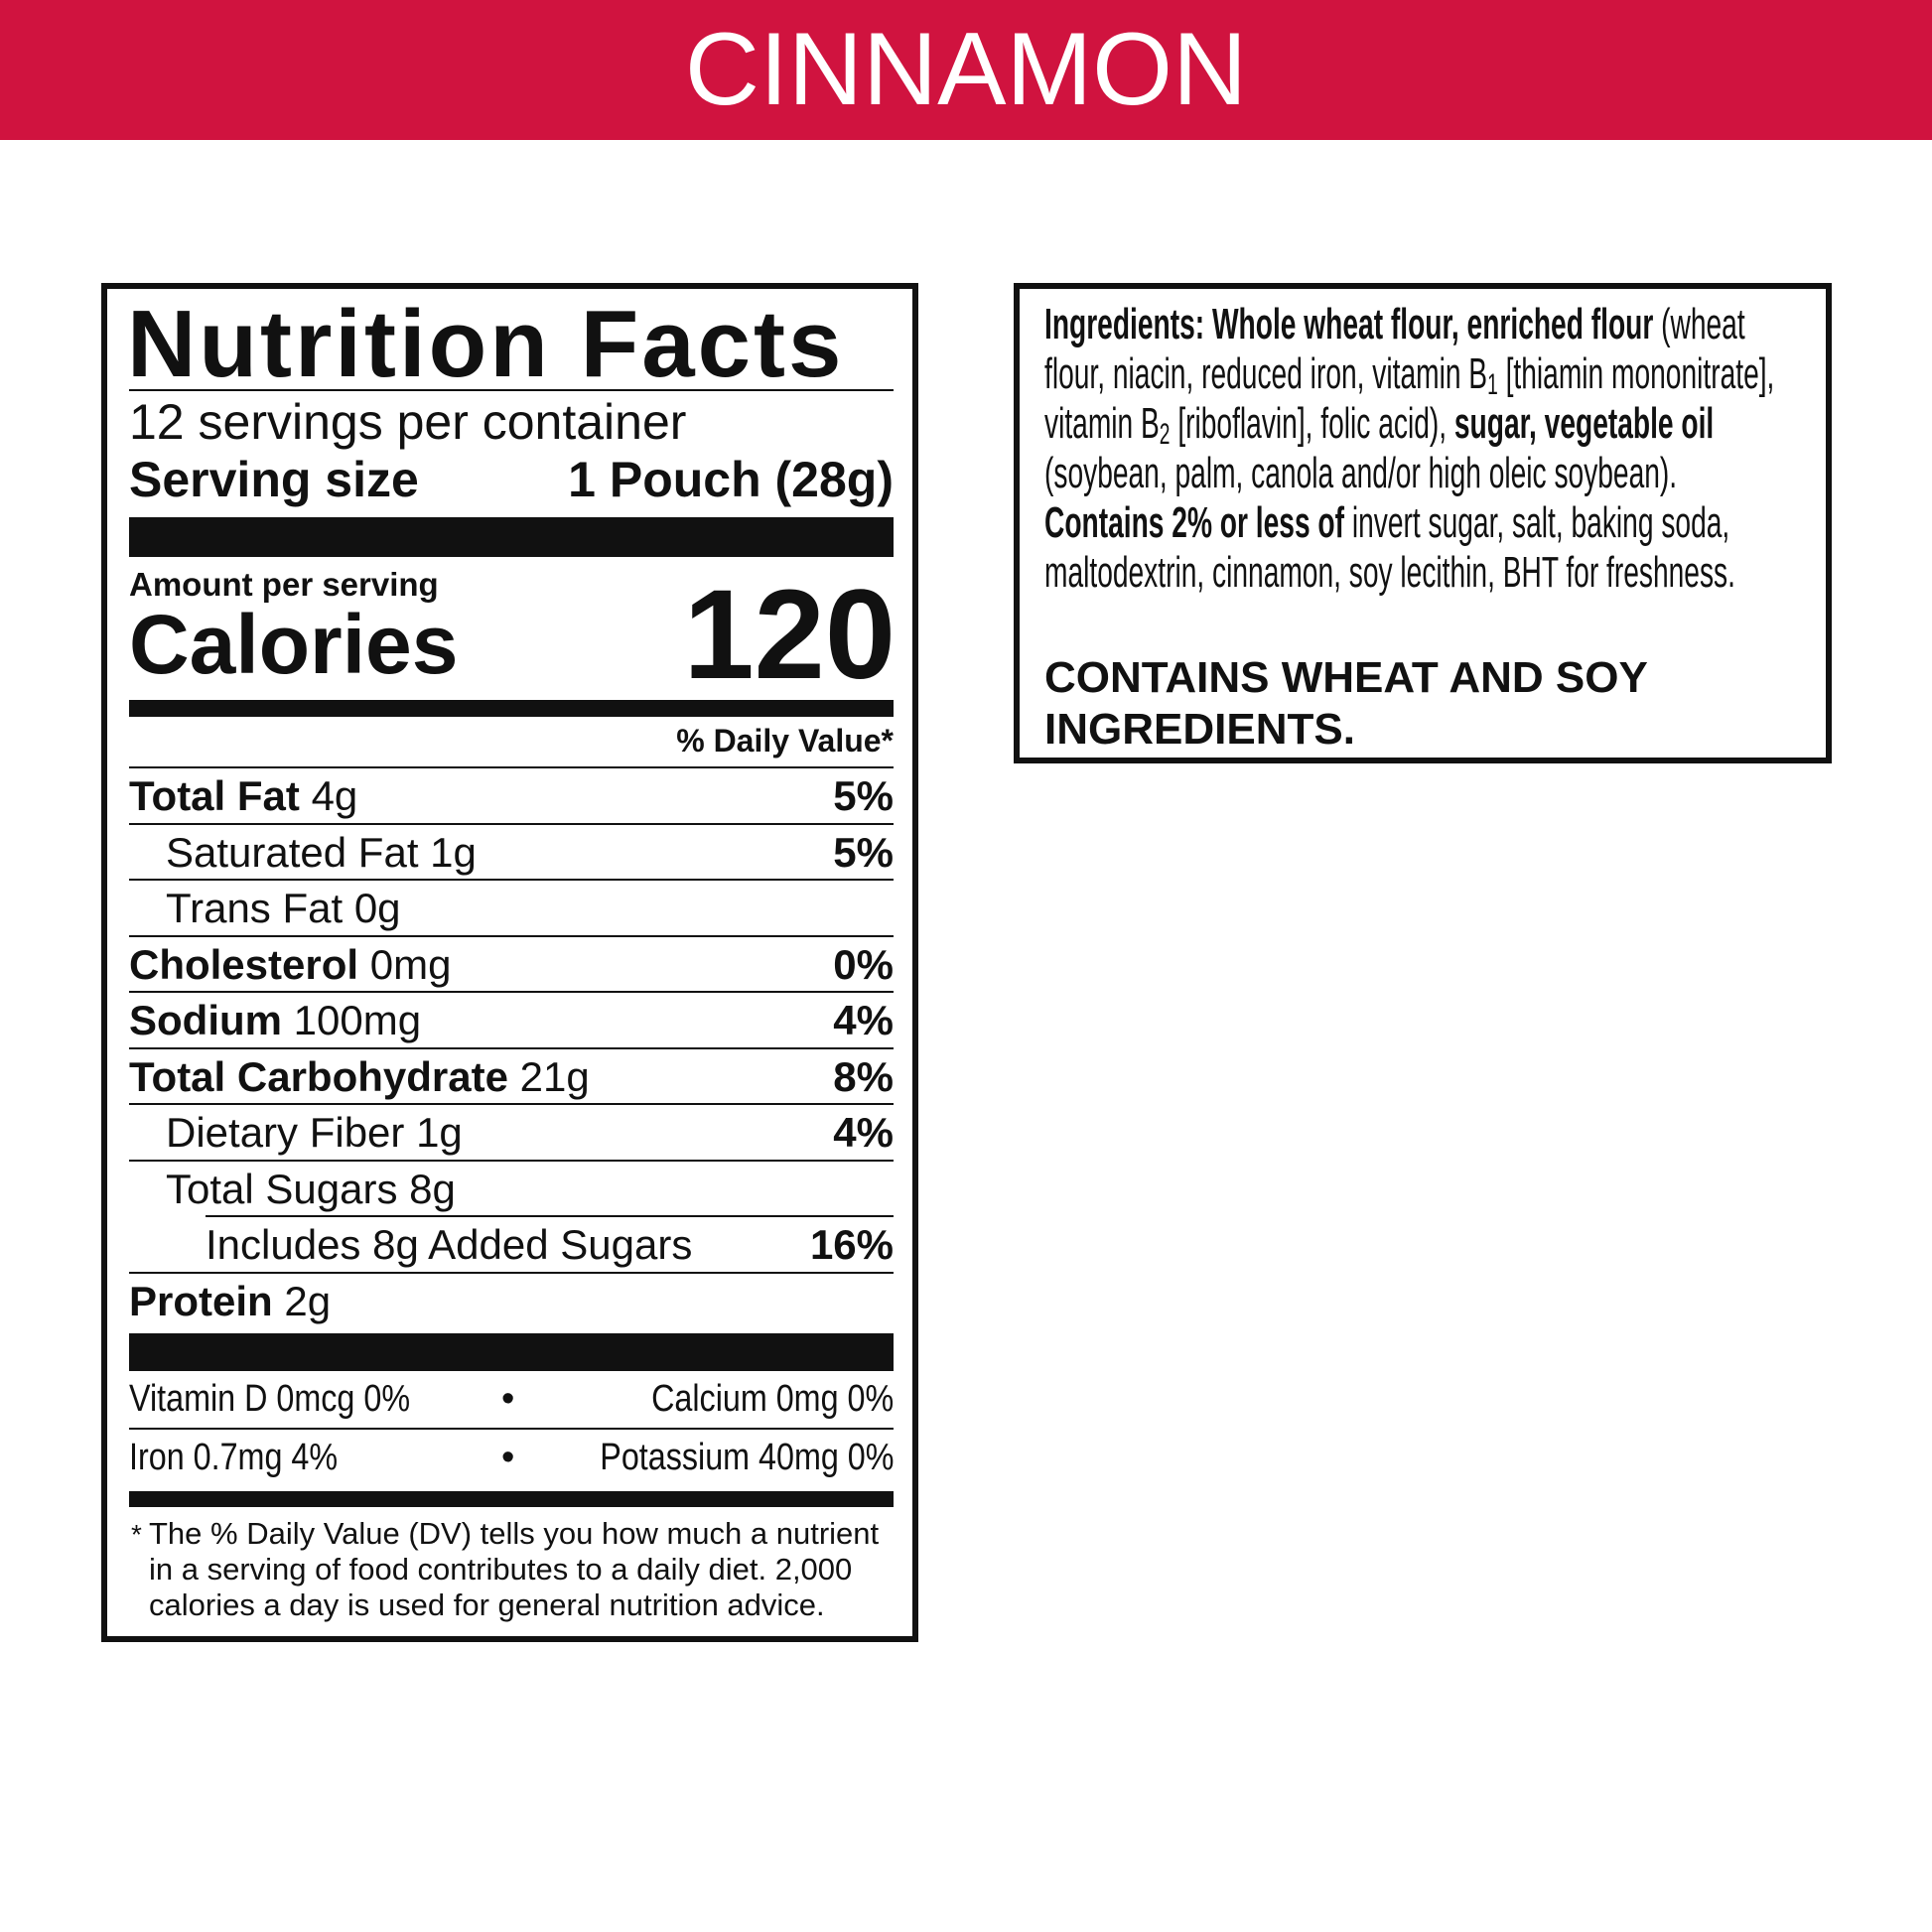  I want to click on nutrient-label: Total Carbohydrate 21g, so click(359, 1076).